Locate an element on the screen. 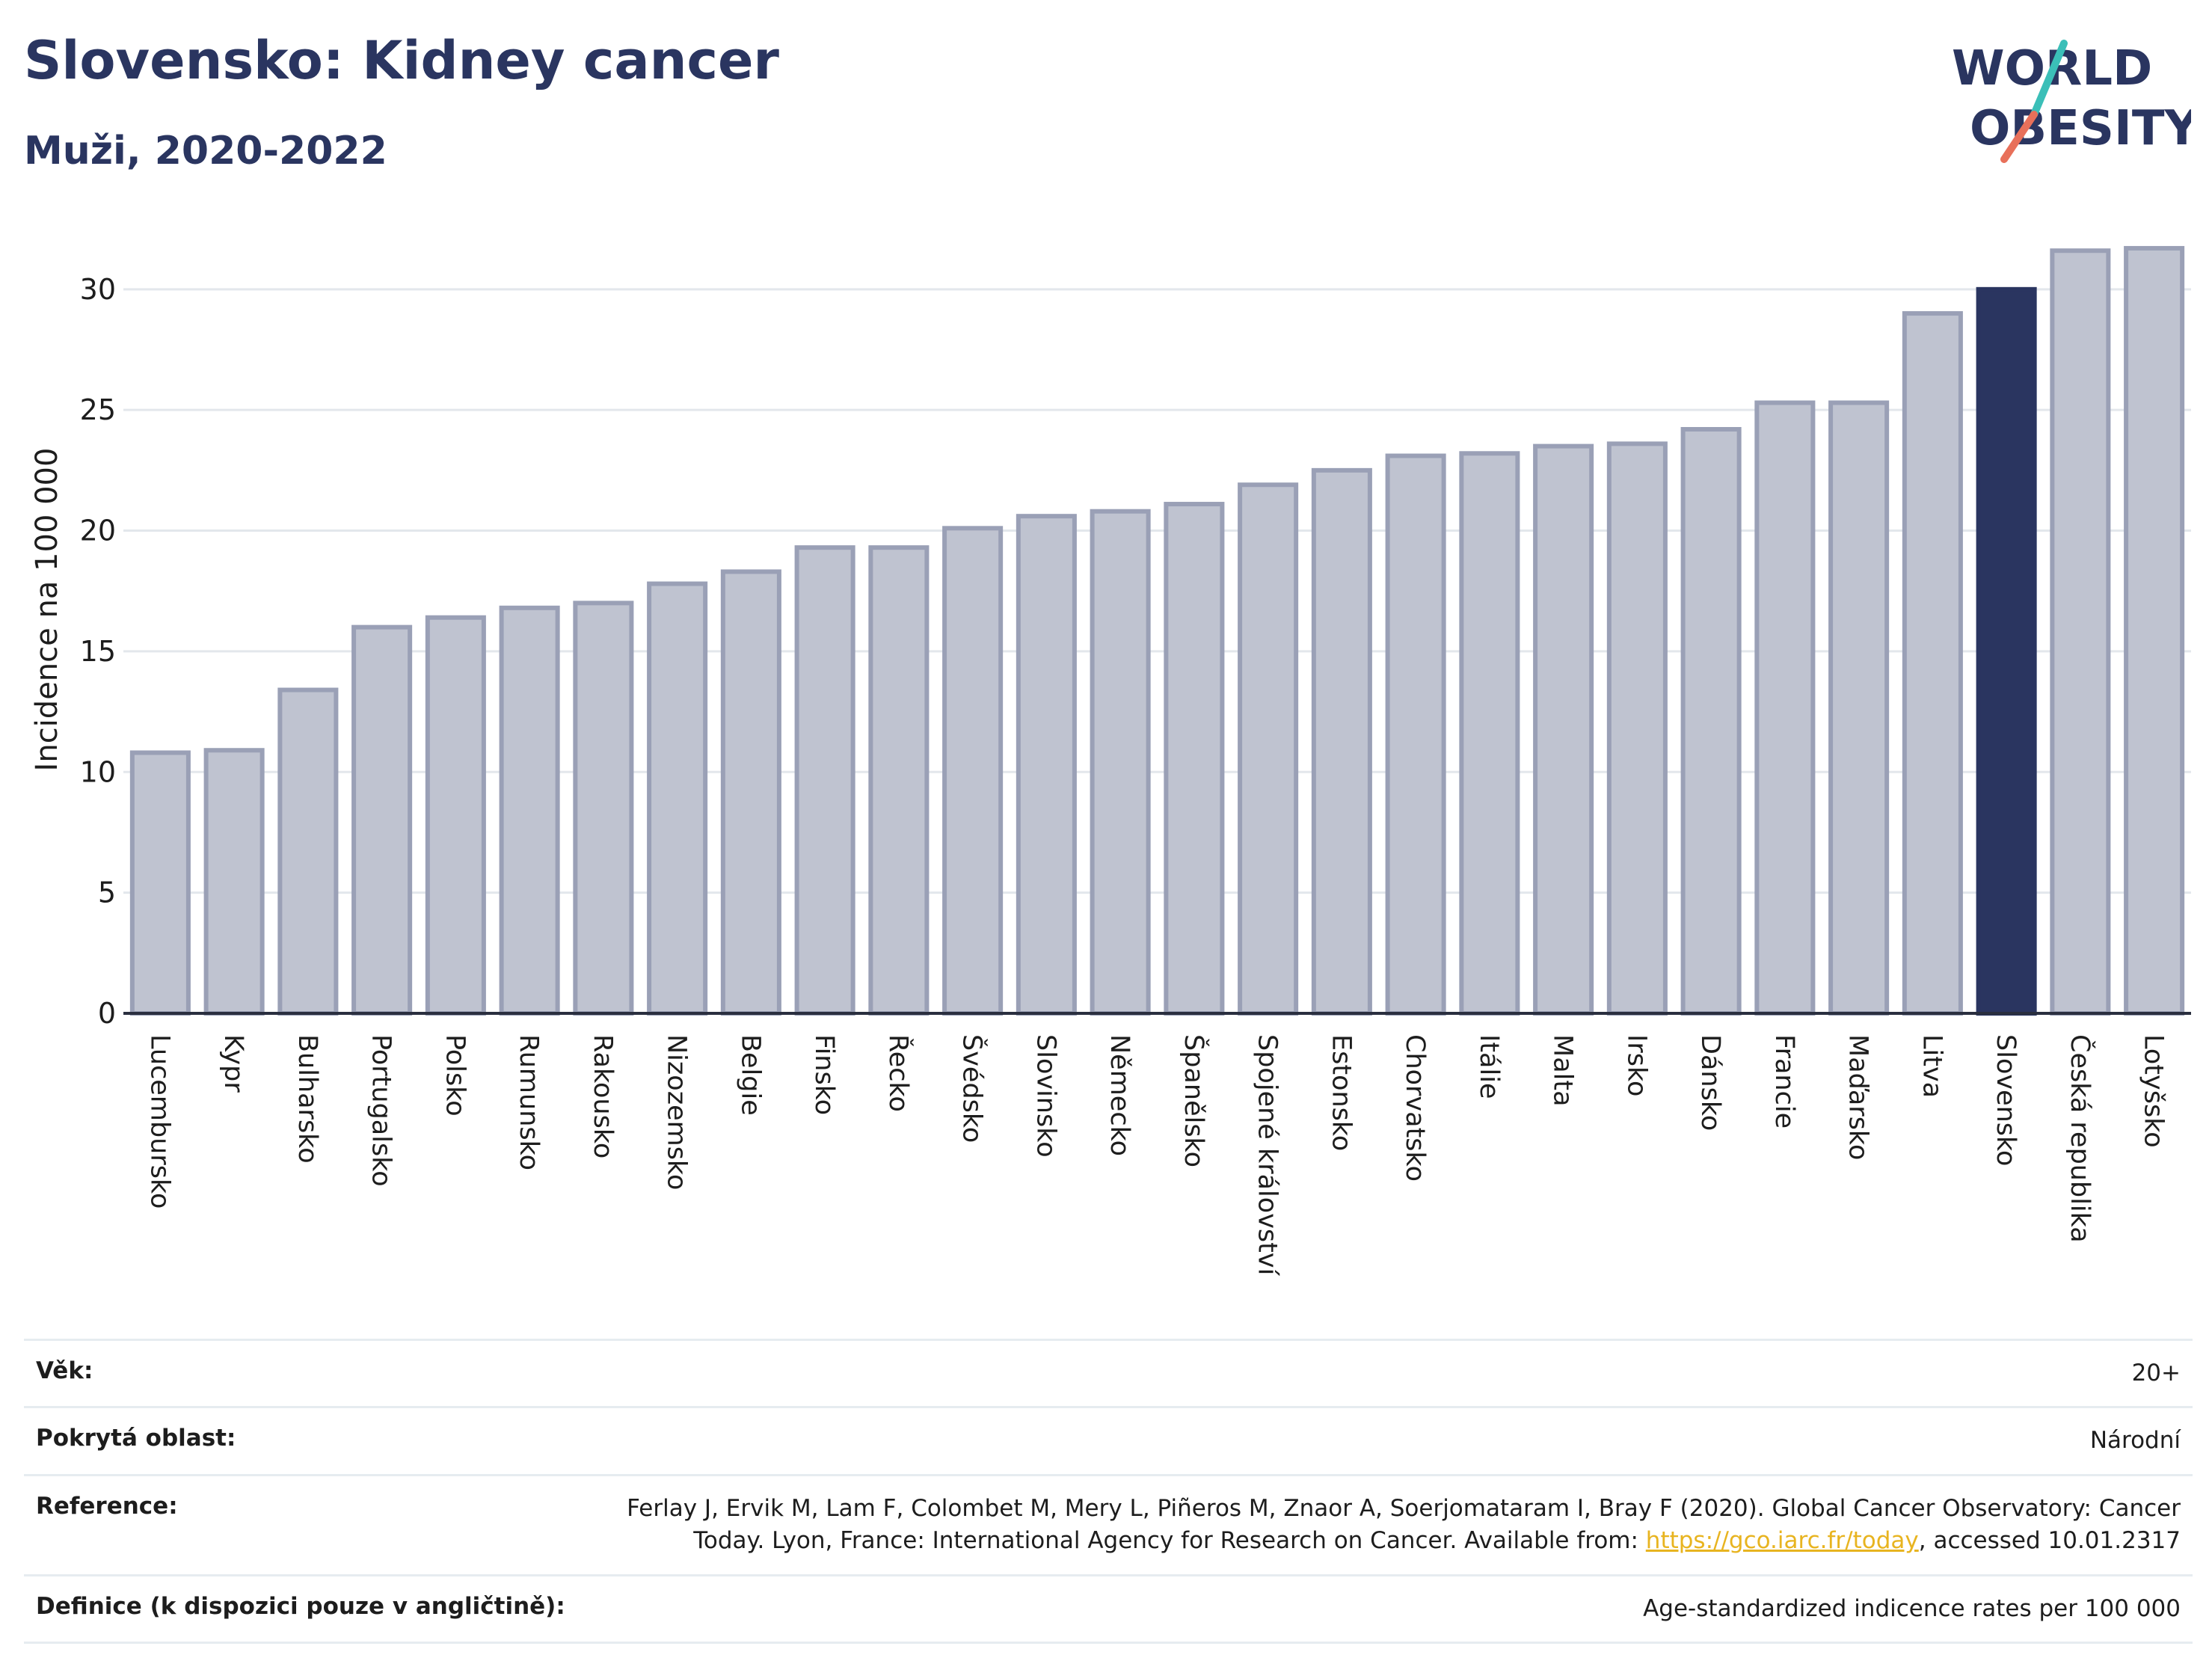 This screenshot has width=2212, height=1655. x-category-label: Estonsko is located at coordinates (1341, 1092).